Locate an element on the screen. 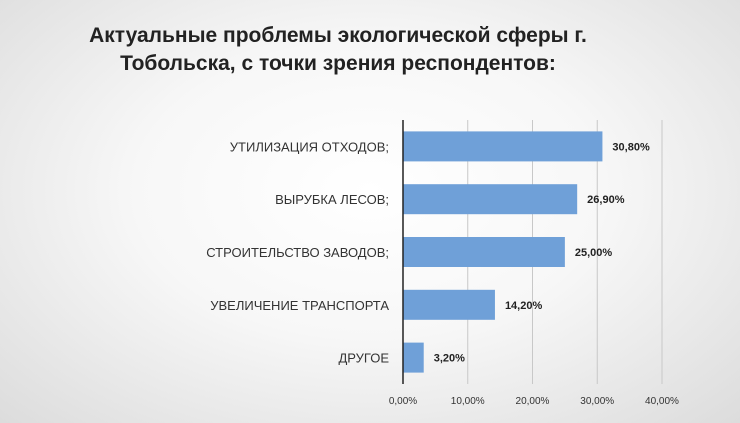 This screenshot has height=423, width=740. data-label: 3,20% is located at coordinates (449, 359).